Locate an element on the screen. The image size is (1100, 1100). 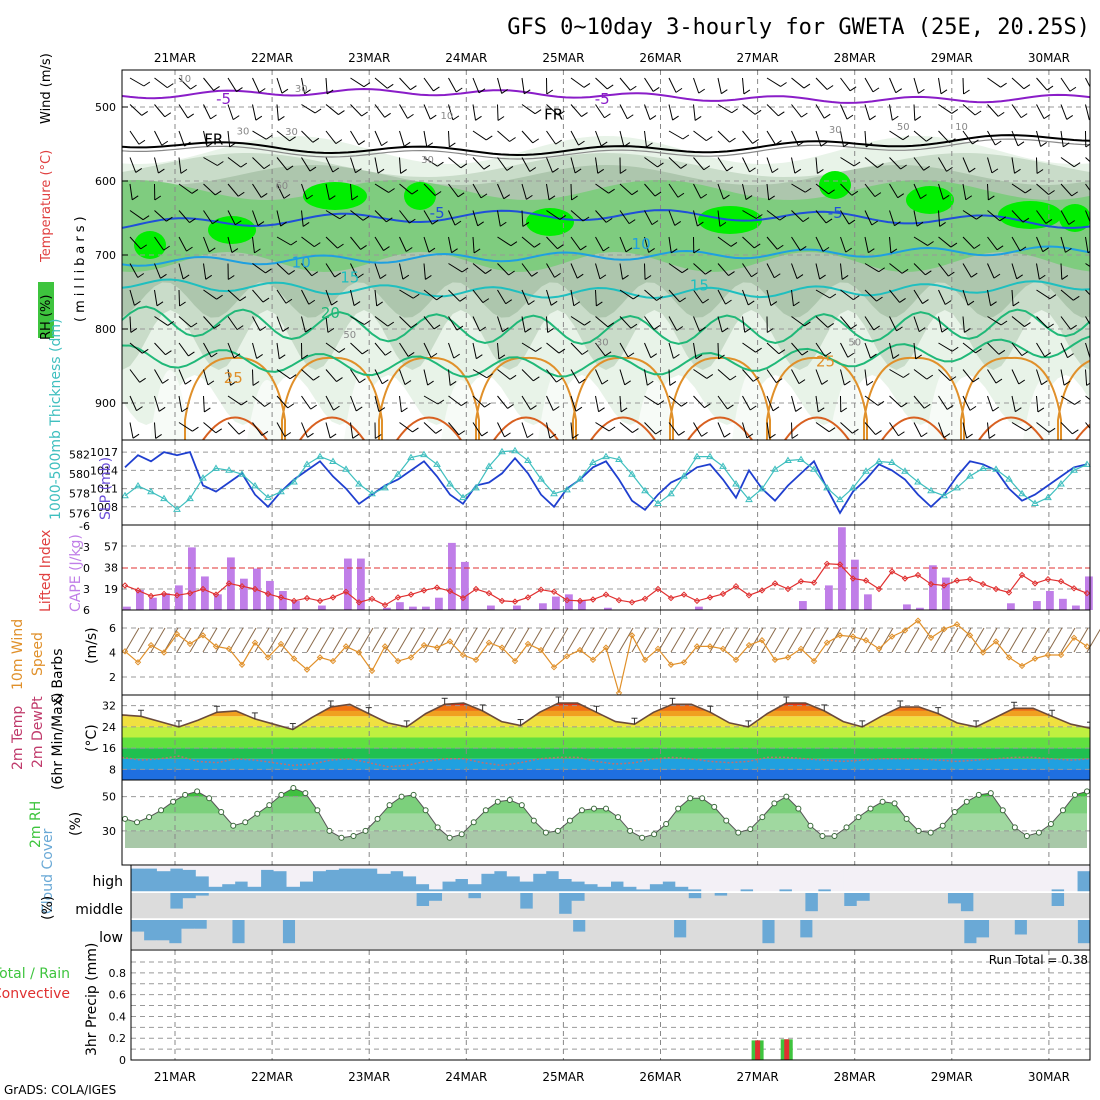
temp-band is located at coordinates (606, 743).